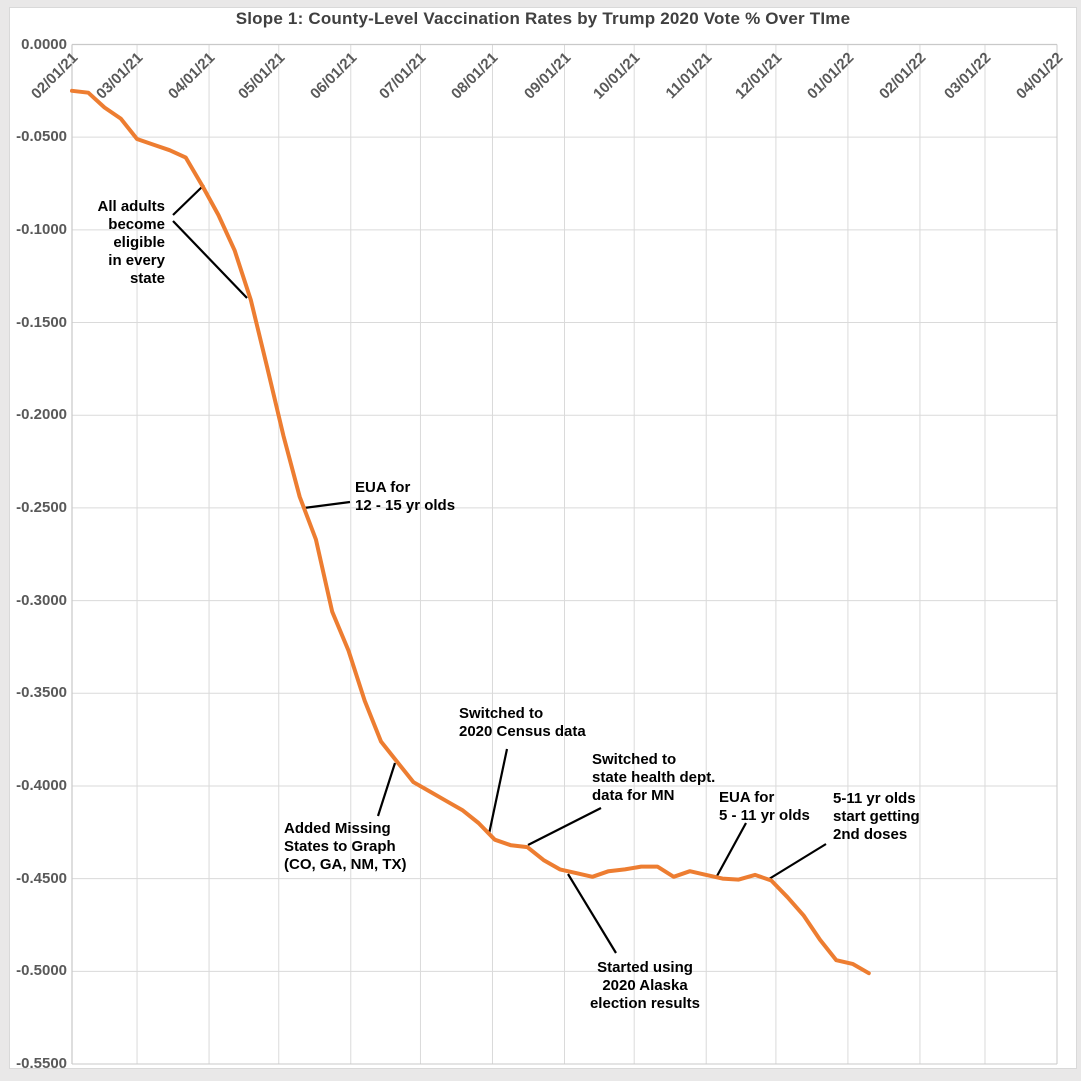 This screenshot has width=1081, height=1081. I want to click on annotation-alaska-results: Started using 2020 Alaska election results, so click(645, 986).